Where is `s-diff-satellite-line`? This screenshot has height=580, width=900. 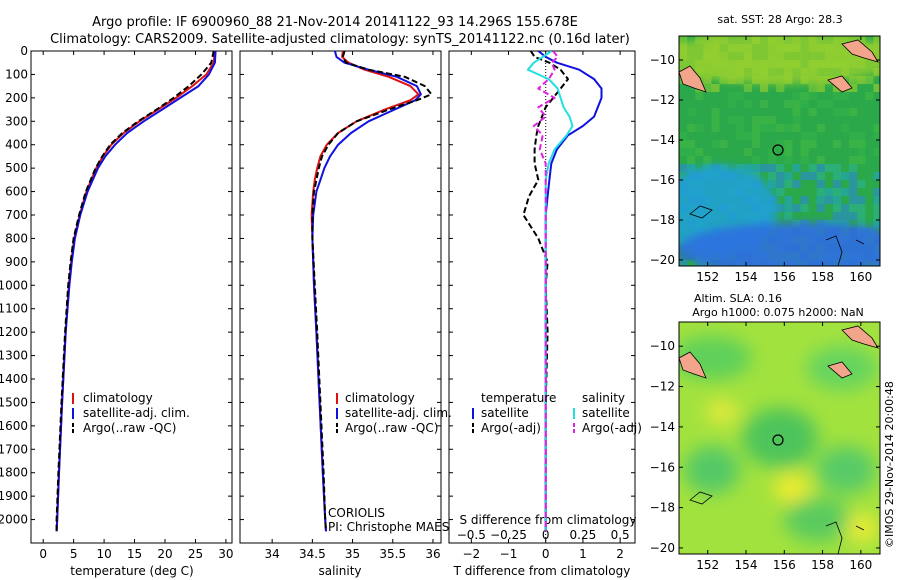
s-diff-satellite-line is located at coordinates (550, 291).